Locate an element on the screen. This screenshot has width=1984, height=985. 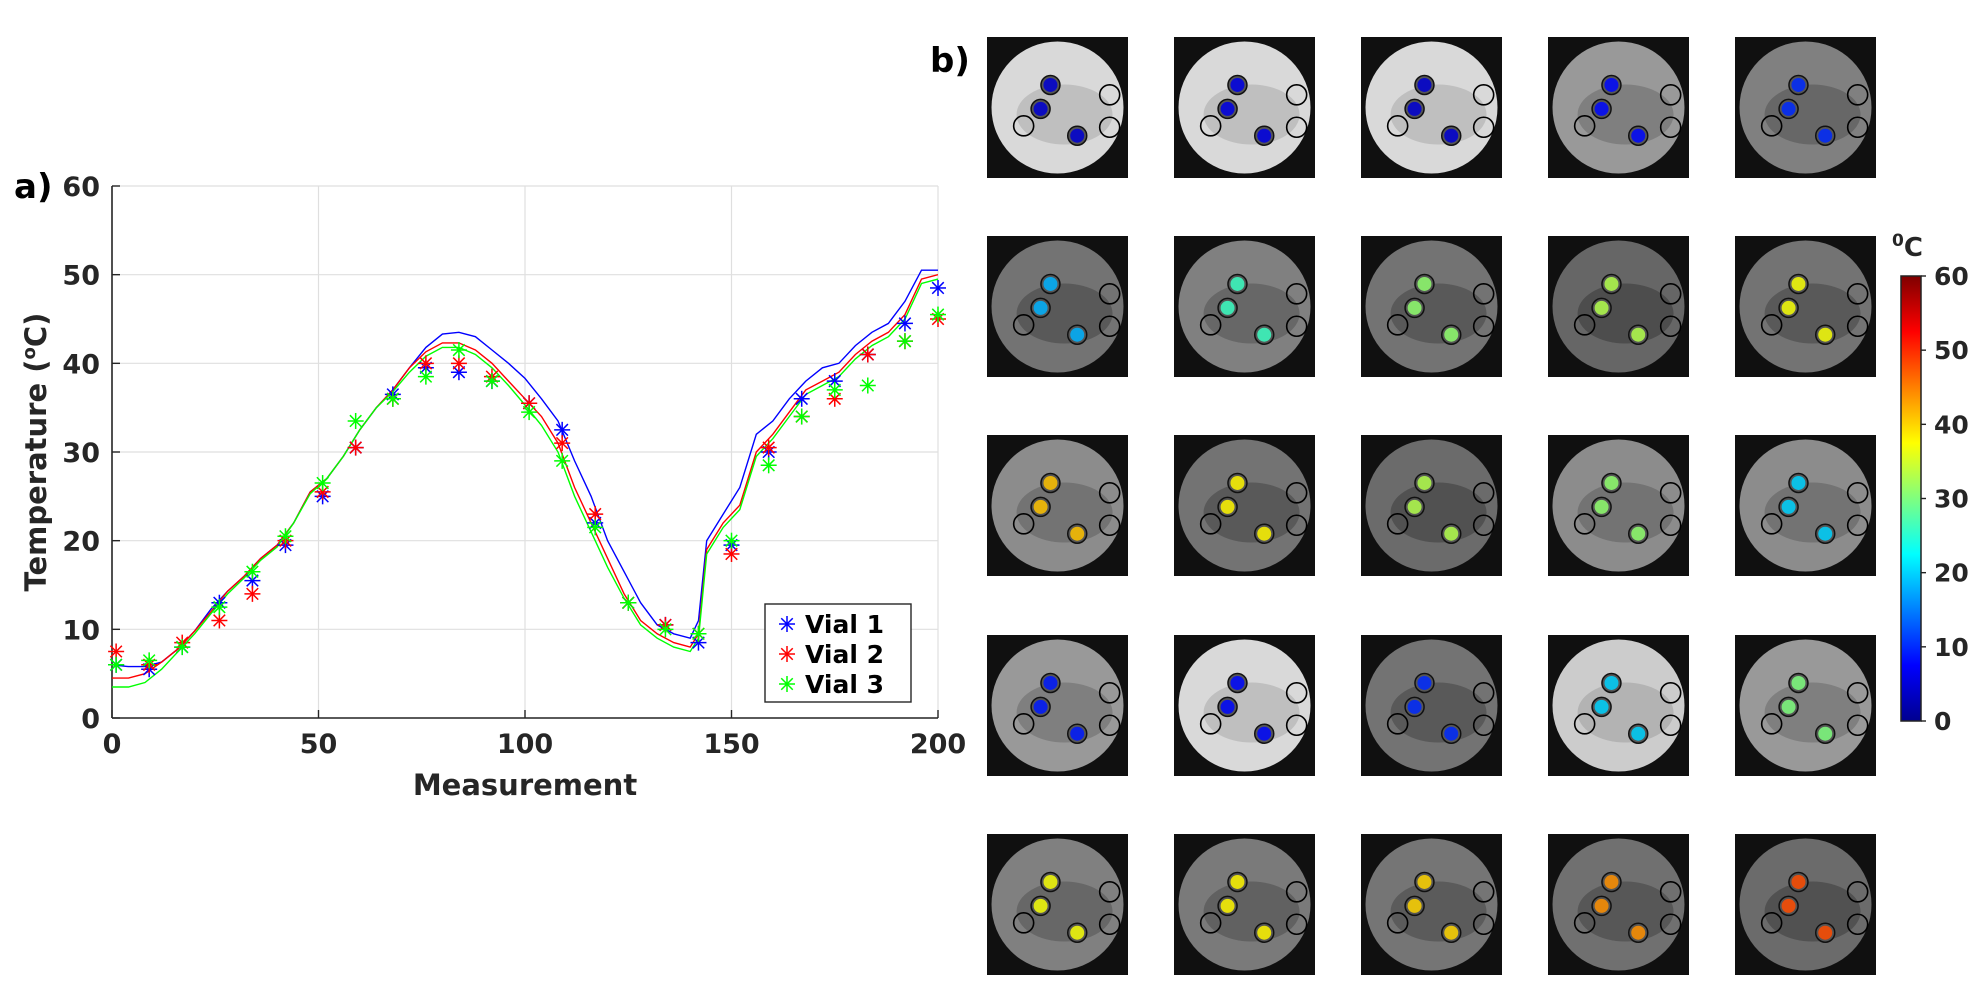
y-tick-label: 0 is located at coordinates (90, 719).